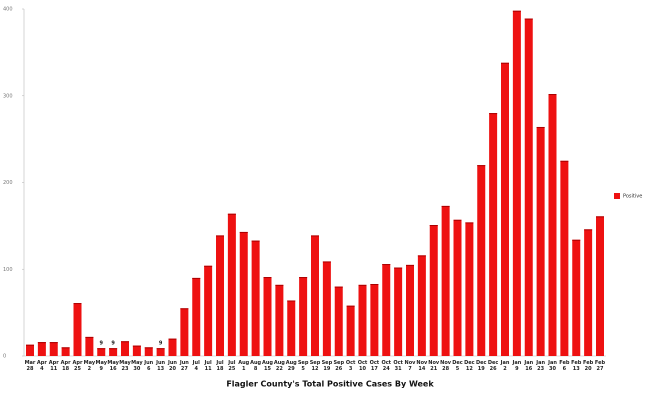 This screenshot has height=403, width=650. I want to click on x-tick-label: Feb 20, so click(588, 366).